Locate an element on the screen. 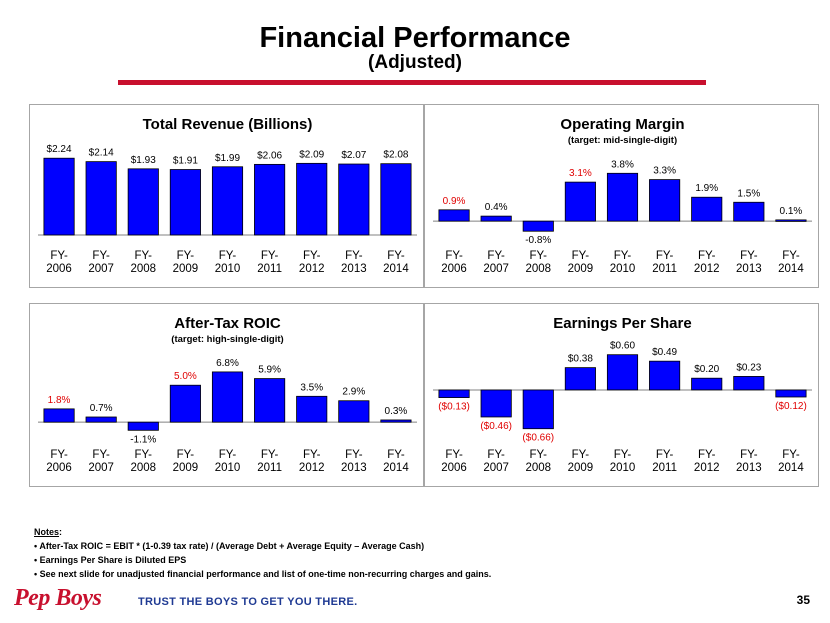 The image size is (830, 623). data-label: $0.20 is located at coordinates (706, 369).